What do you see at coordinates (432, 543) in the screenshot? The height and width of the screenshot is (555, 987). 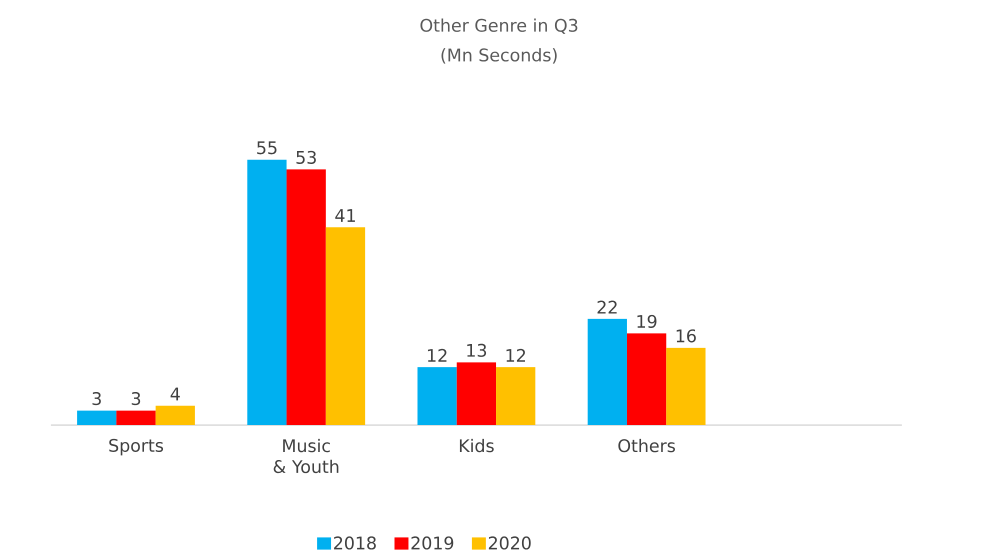 I see `legend-label: 2019` at bounding box center [432, 543].